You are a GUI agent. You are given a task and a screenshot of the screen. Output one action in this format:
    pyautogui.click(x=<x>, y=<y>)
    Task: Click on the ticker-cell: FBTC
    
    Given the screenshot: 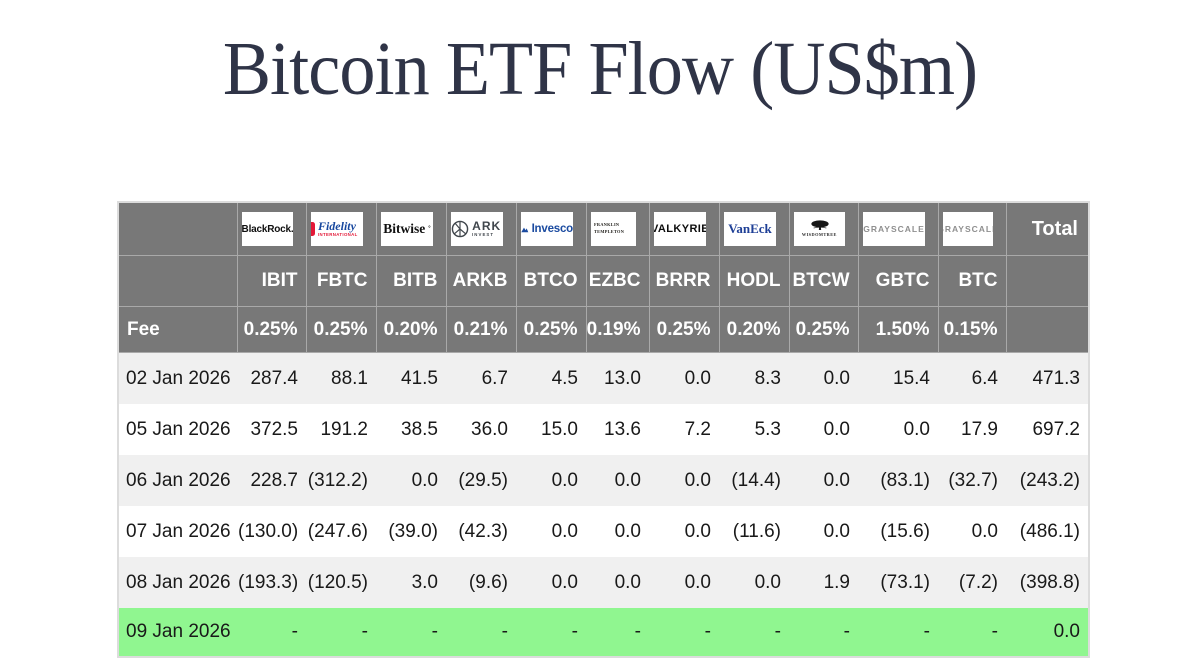 What is the action you would take?
    pyautogui.click(x=341, y=281)
    